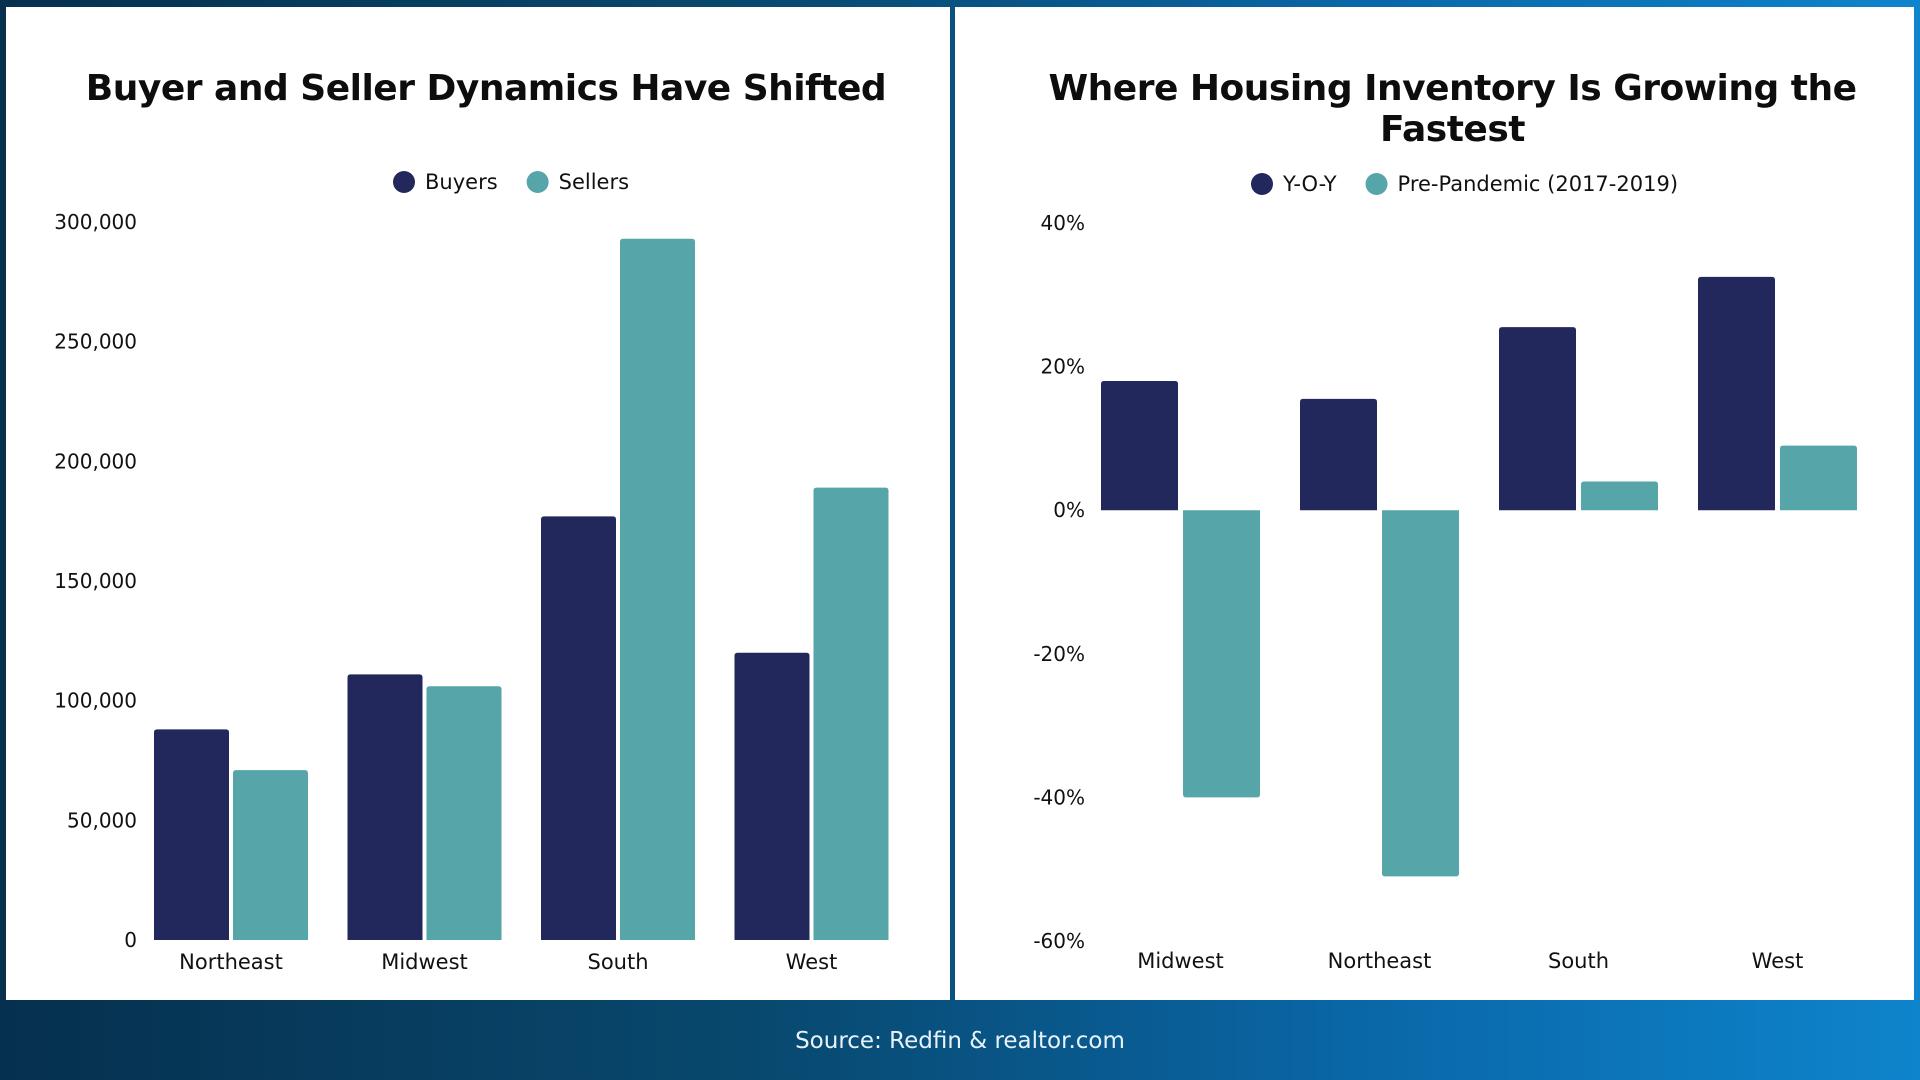 Image resolution: width=1920 pixels, height=1080 pixels. What do you see at coordinates (1619, 496) in the screenshot?
I see `bar-pre-pandemic-2017-2019-south` at bounding box center [1619, 496].